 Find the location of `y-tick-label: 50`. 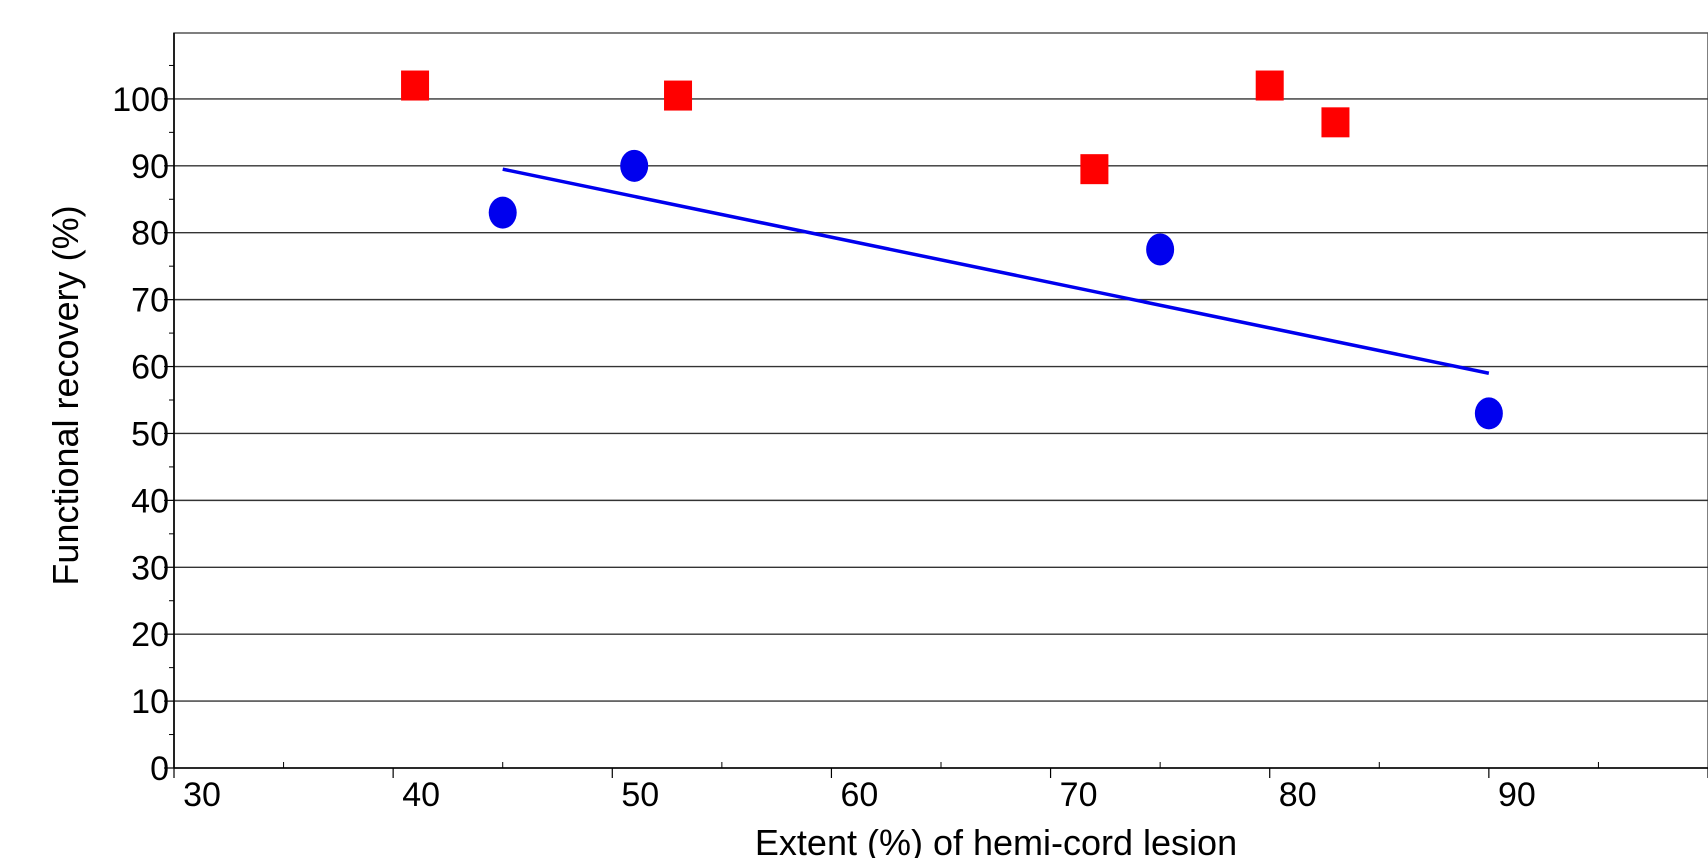

y-tick-label: 50 is located at coordinates (150, 434).